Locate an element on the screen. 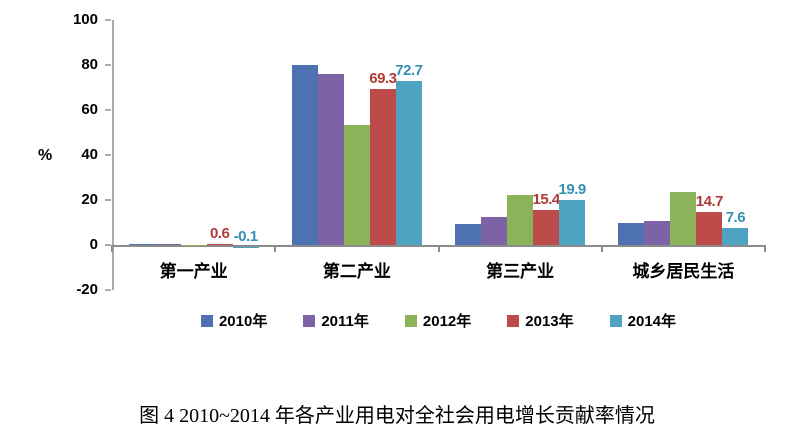  y-tick-label: 80 is located at coordinates (89, 64).